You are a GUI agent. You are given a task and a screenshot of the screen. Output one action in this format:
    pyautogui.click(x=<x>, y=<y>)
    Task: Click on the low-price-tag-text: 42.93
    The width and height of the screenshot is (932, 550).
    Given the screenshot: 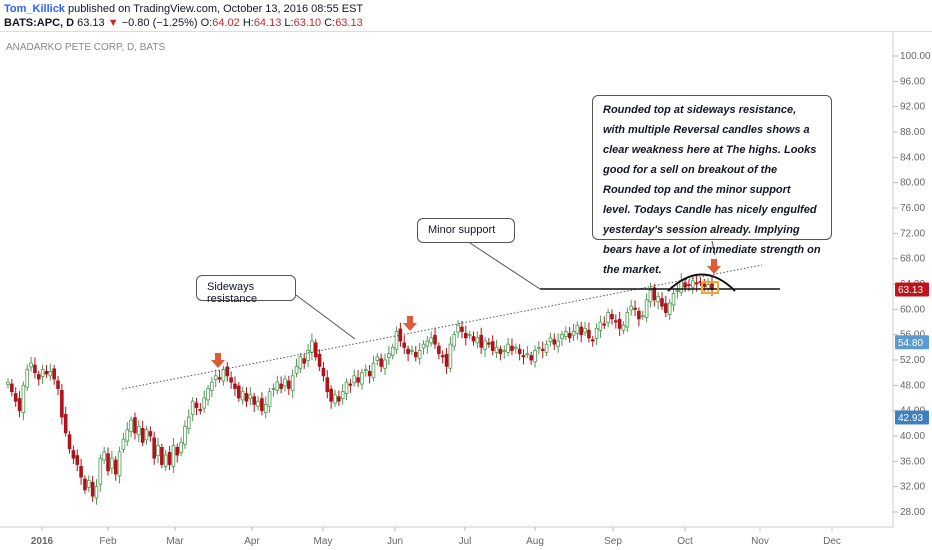 What is the action you would take?
    pyautogui.click(x=910, y=418)
    